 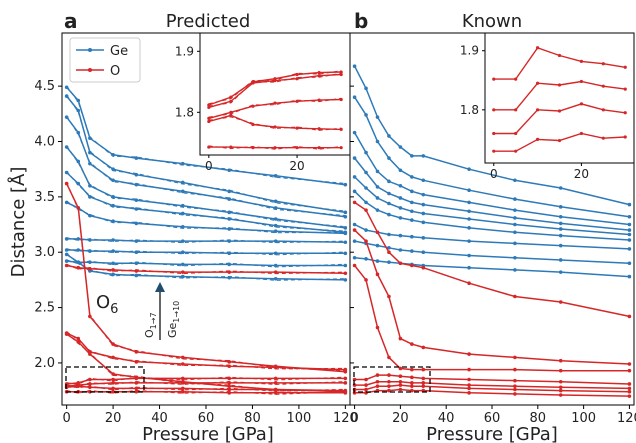 I want to click on y-tick-label: 1.9, so click(x=184, y=51).